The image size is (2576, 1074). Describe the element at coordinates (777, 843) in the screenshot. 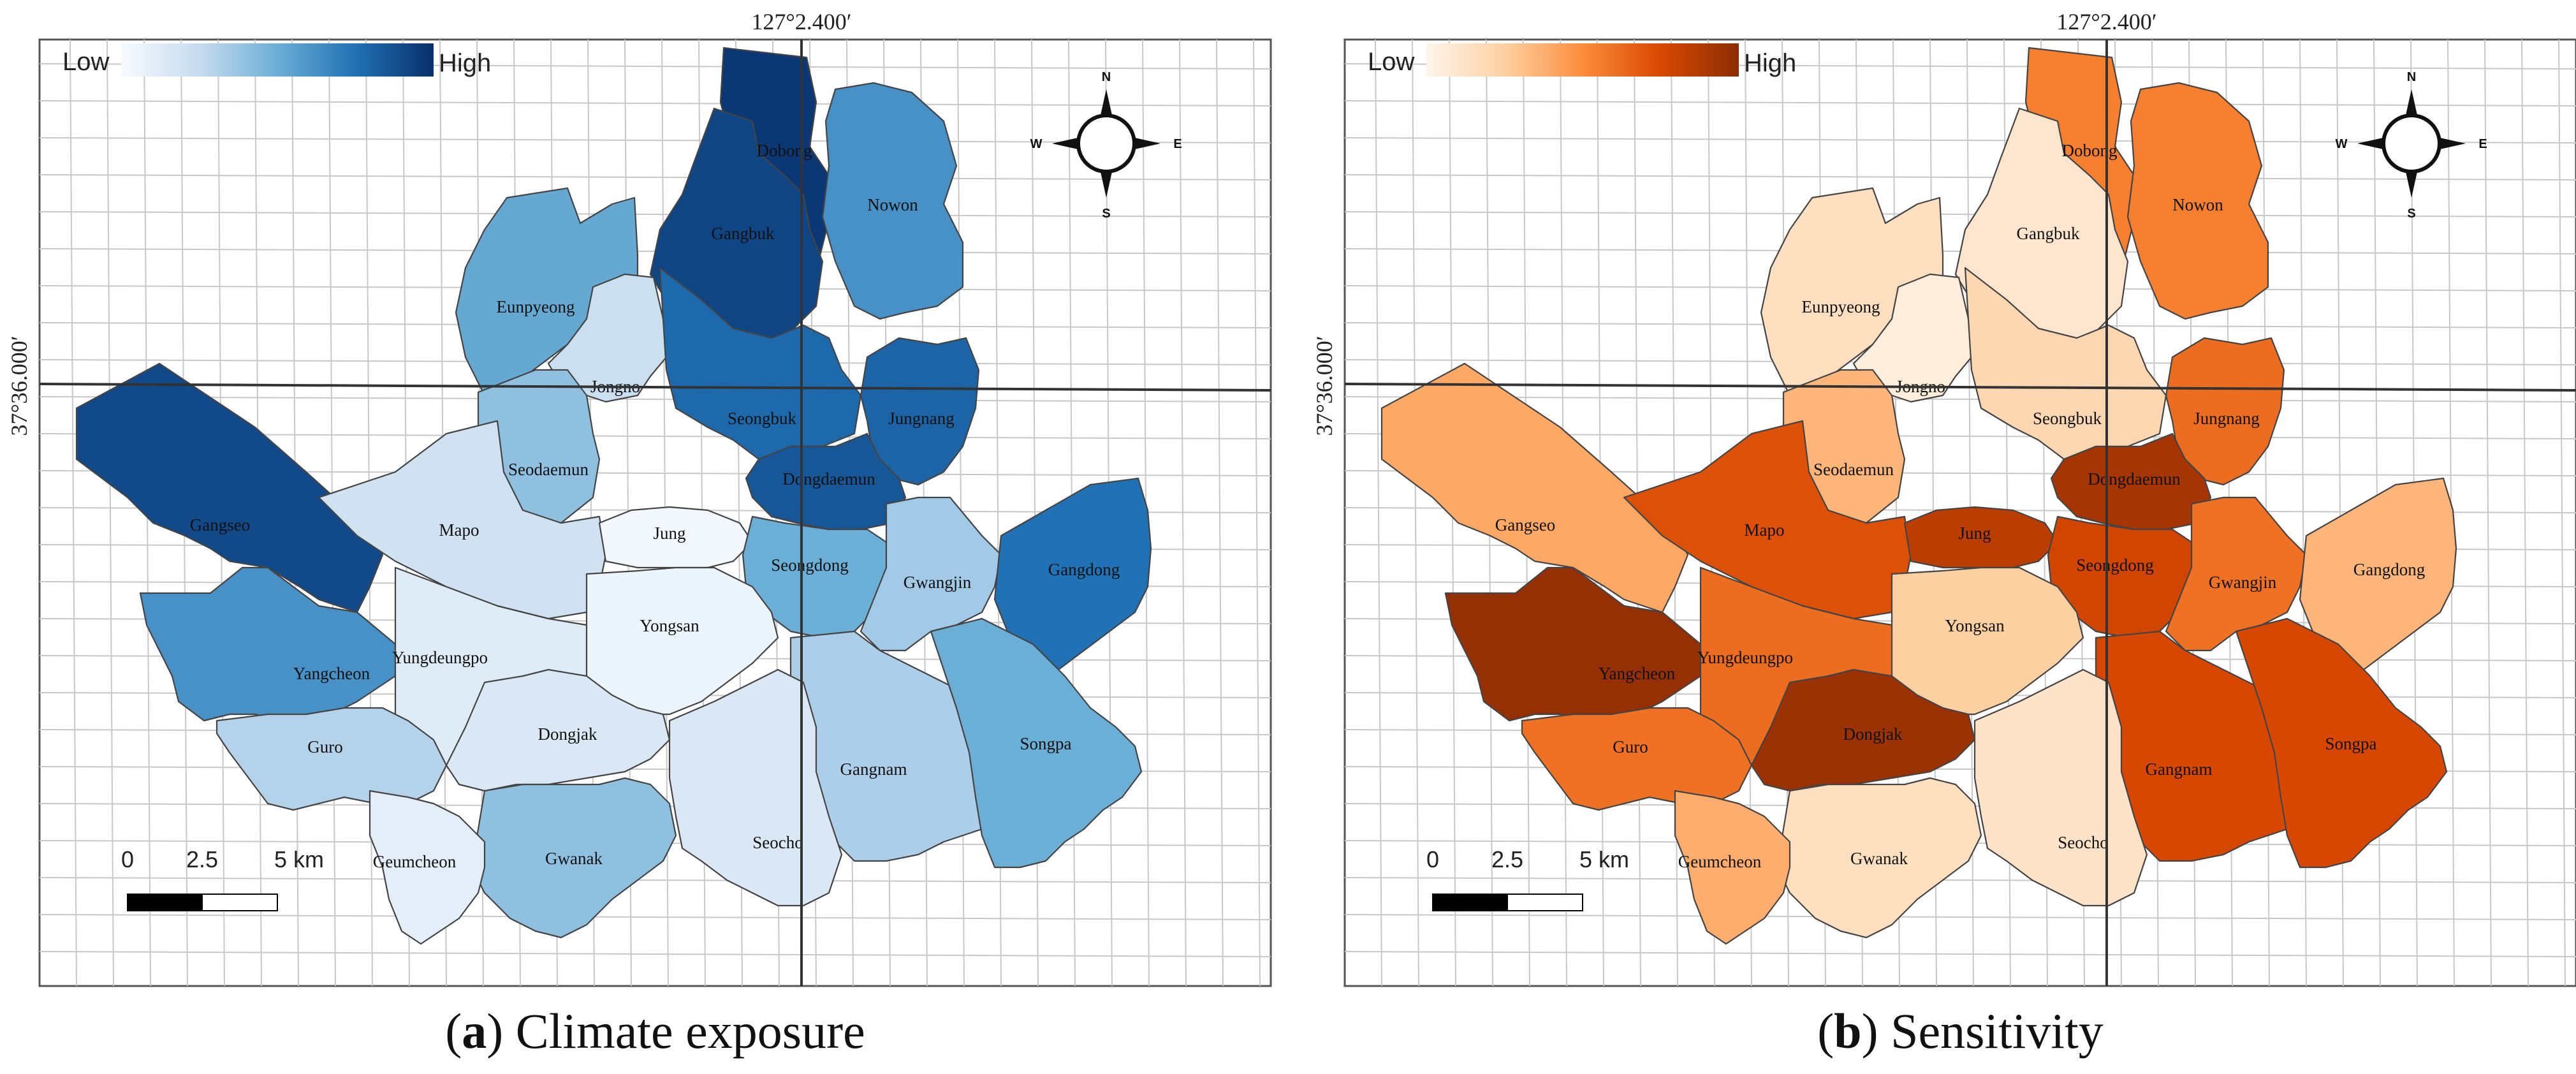

I see `district-label-seocho: Seocho` at that location.